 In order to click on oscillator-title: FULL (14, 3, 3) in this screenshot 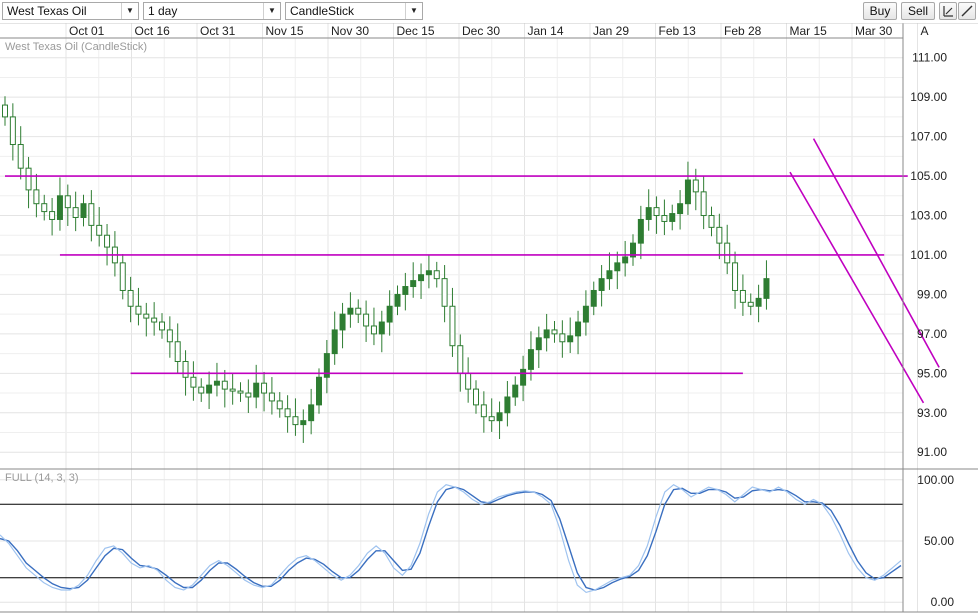, I will do `click(42, 478)`.